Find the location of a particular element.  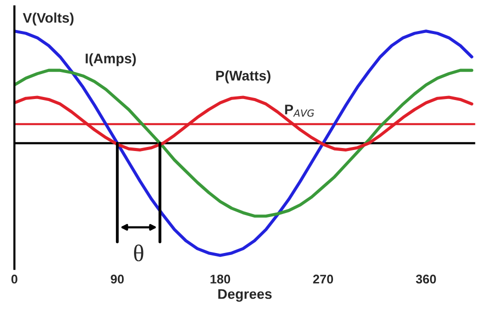

x-tick-label: 360 is located at coordinates (426, 279).